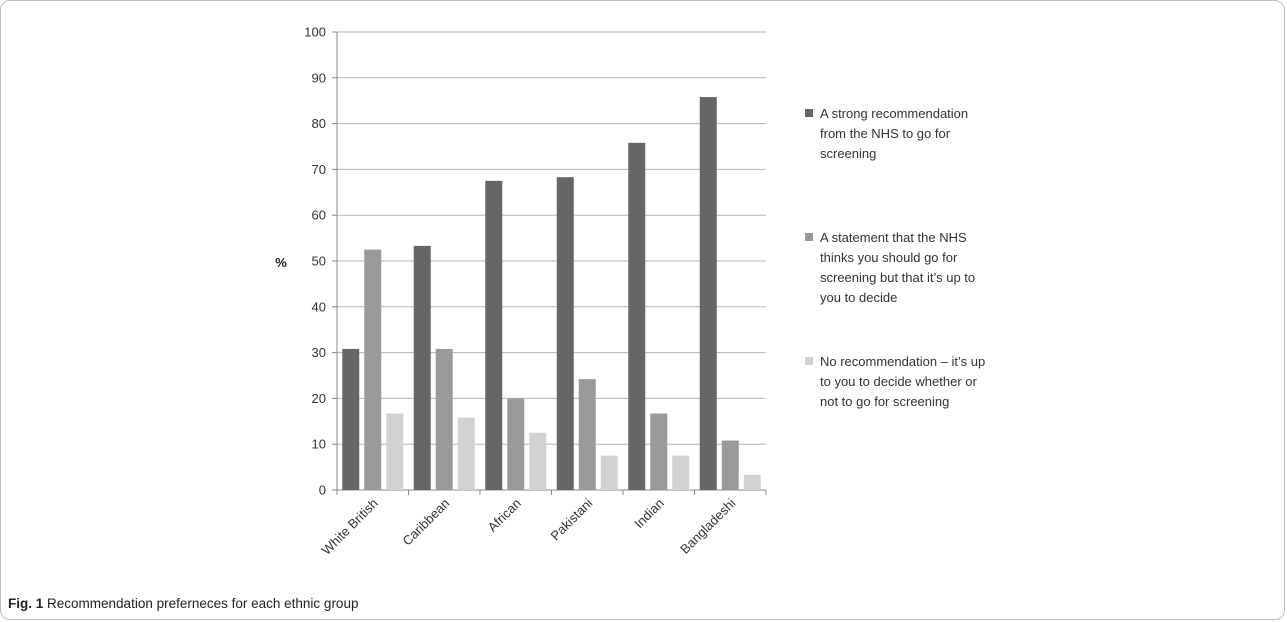 This screenshot has width=1287, height=622. Describe the element at coordinates (319, 352) in the screenshot. I see `y-tick-label: 30` at that location.